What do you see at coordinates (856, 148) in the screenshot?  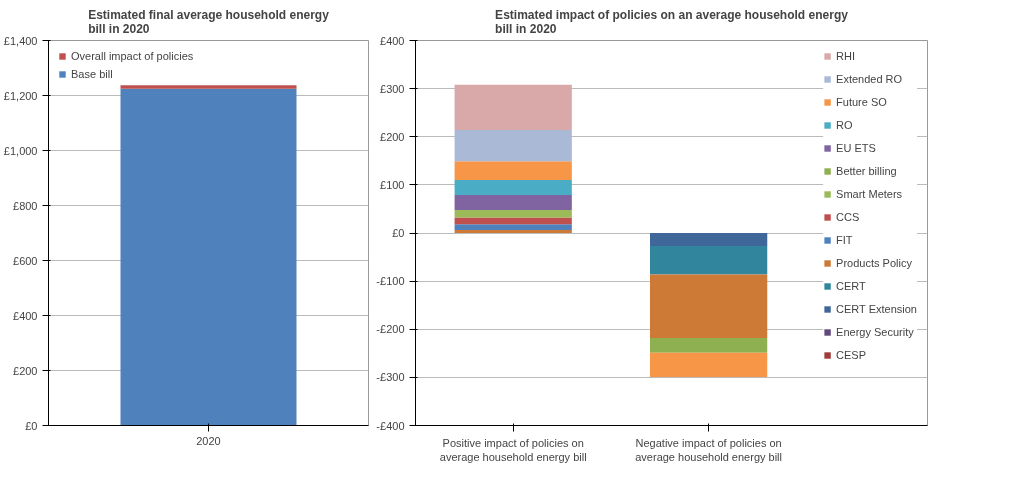 I see `legend-label: EU ETS` at bounding box center [856, 148].